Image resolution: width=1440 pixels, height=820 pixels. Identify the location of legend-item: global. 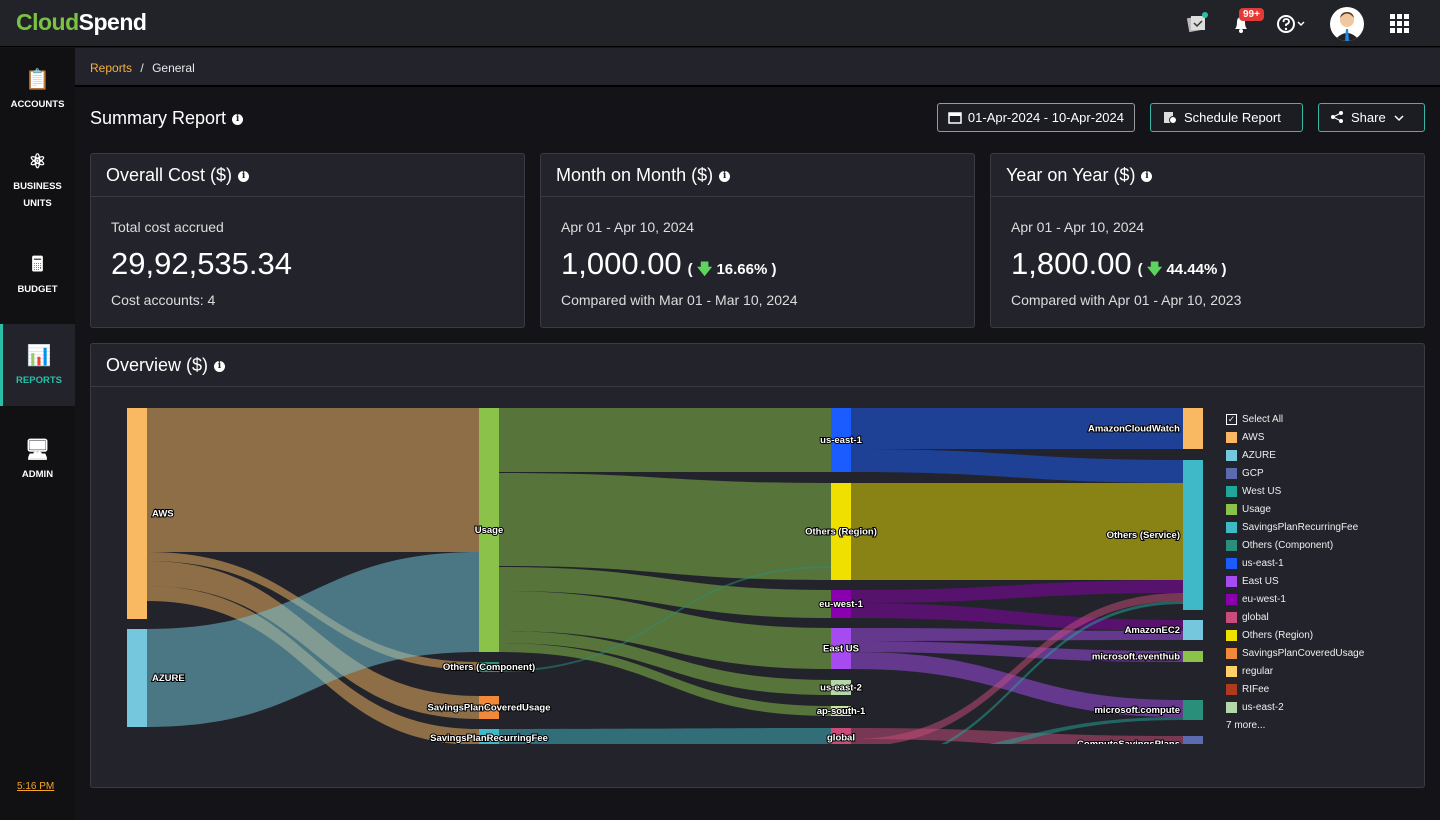
(1295, 617).